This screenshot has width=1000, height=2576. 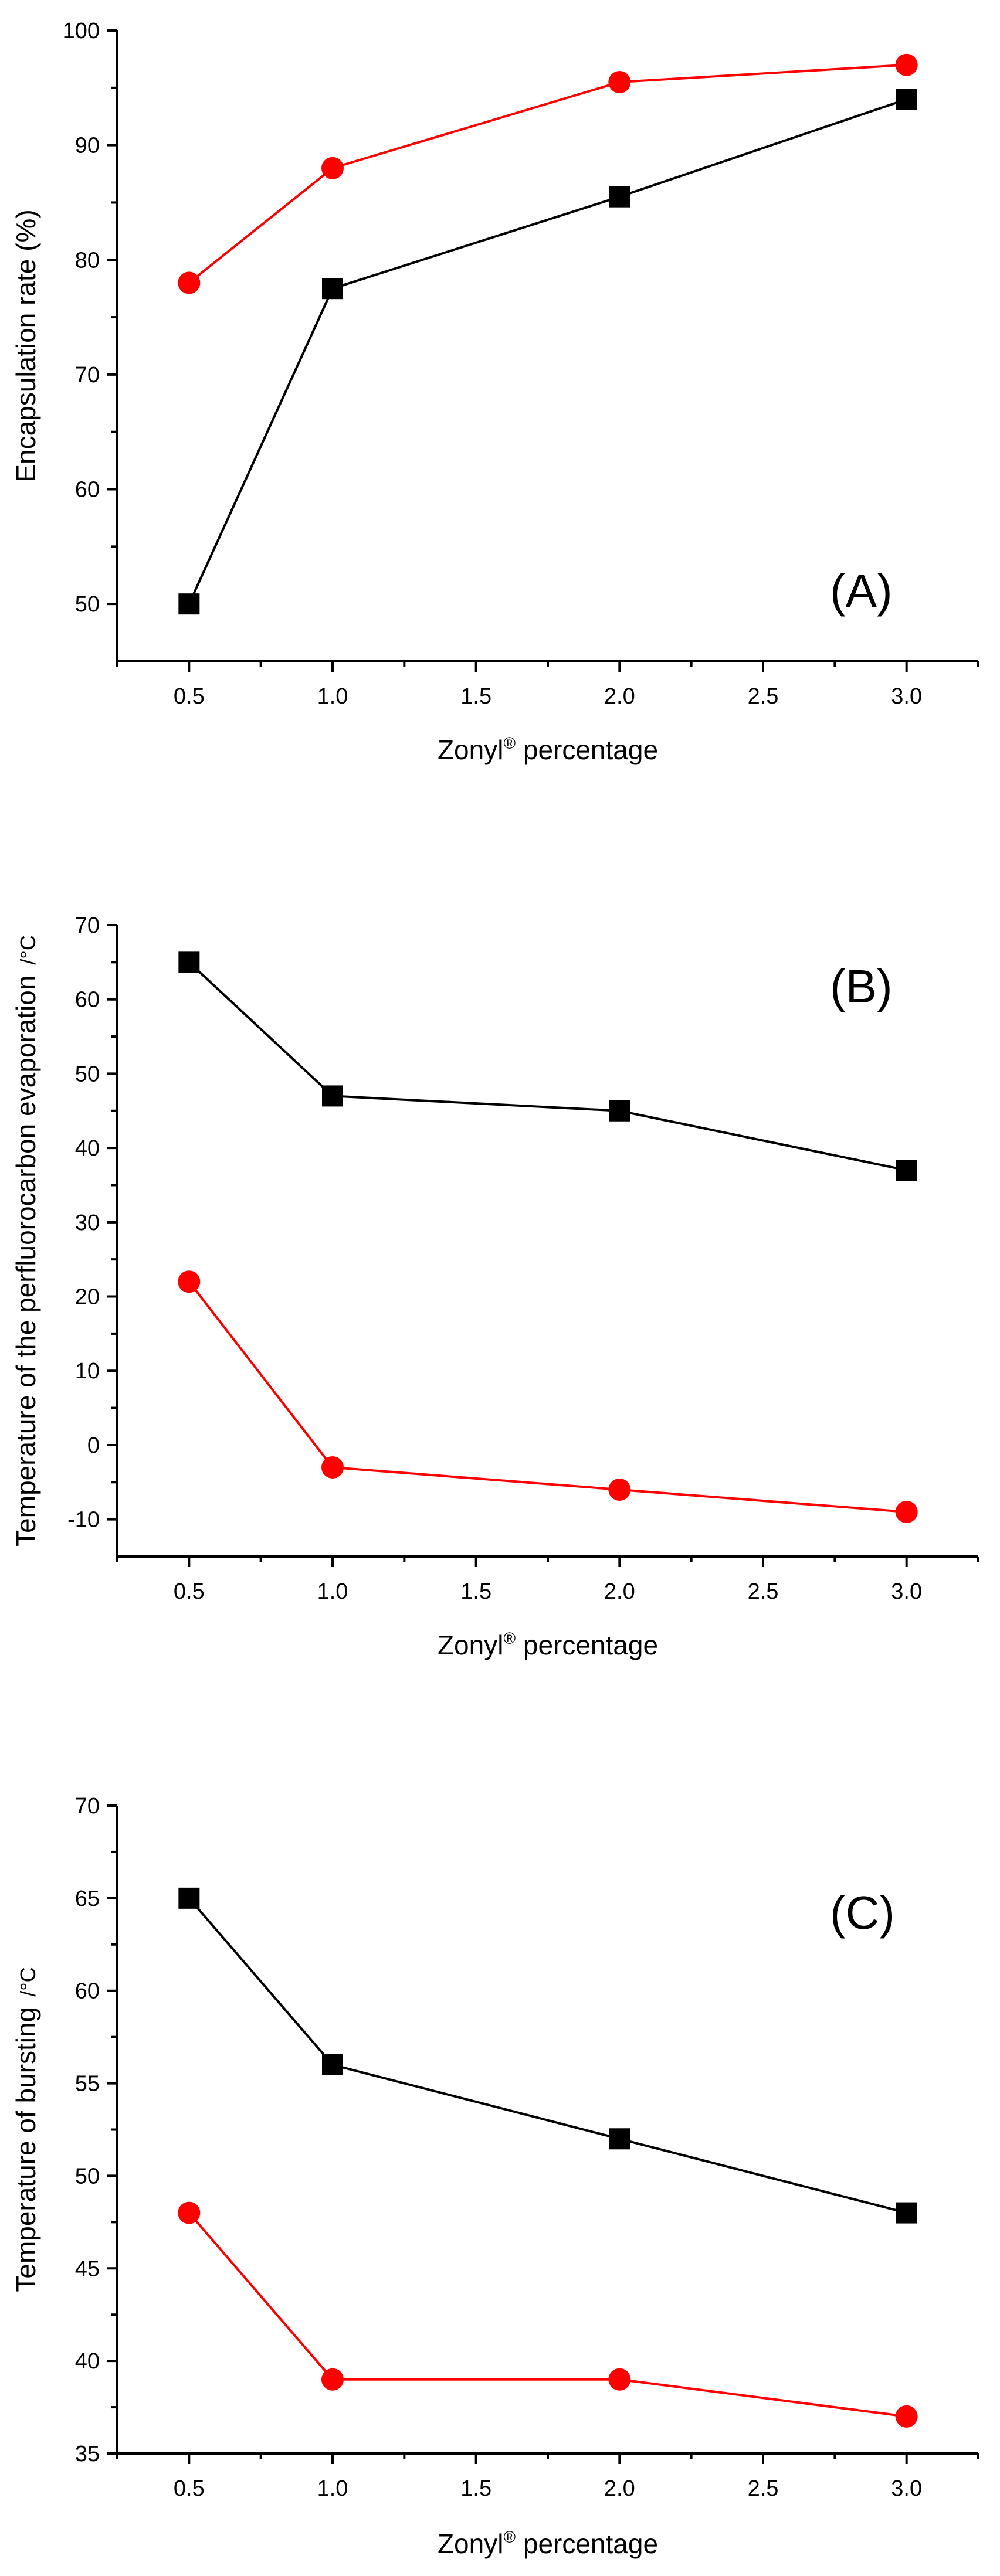 What do you see at coordinates (87, 1371) in the screenshot?
I see `y-tick-label: 10` at bounding box center [87, 1371].